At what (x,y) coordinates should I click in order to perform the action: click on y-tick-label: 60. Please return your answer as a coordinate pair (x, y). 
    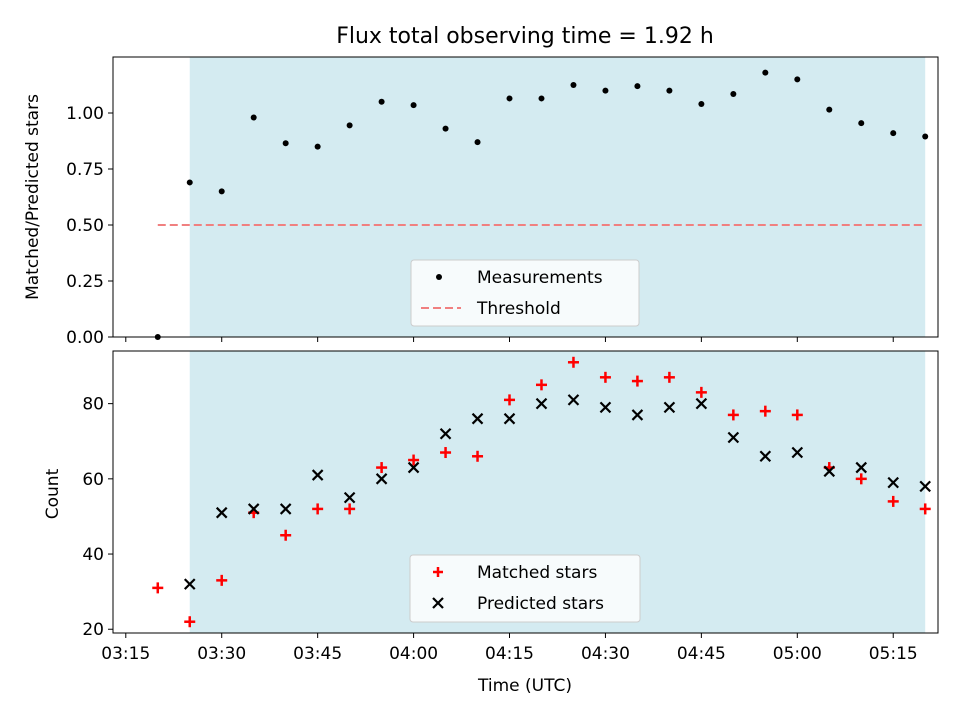
    Looking at the image, I should click on (93, 480).